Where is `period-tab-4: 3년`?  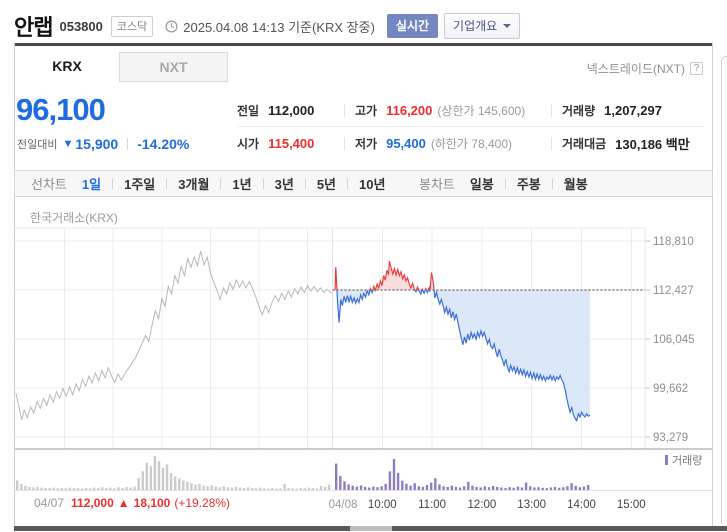
period-tab-4: 3년 is located at coordinates (284, 184).